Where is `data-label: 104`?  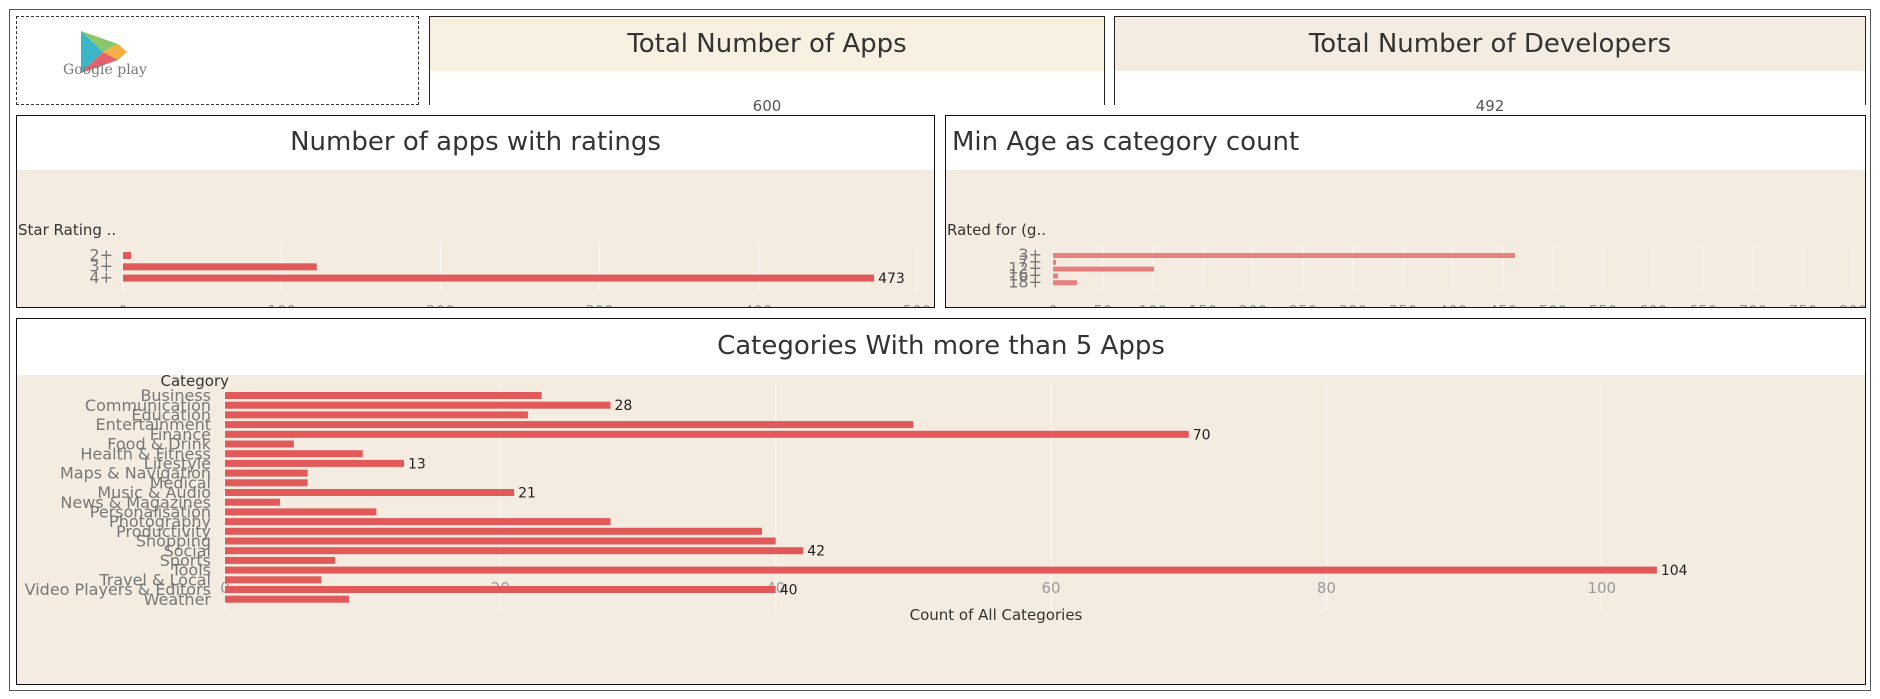 data-label: 104 is located at coordinates (1674, 571).